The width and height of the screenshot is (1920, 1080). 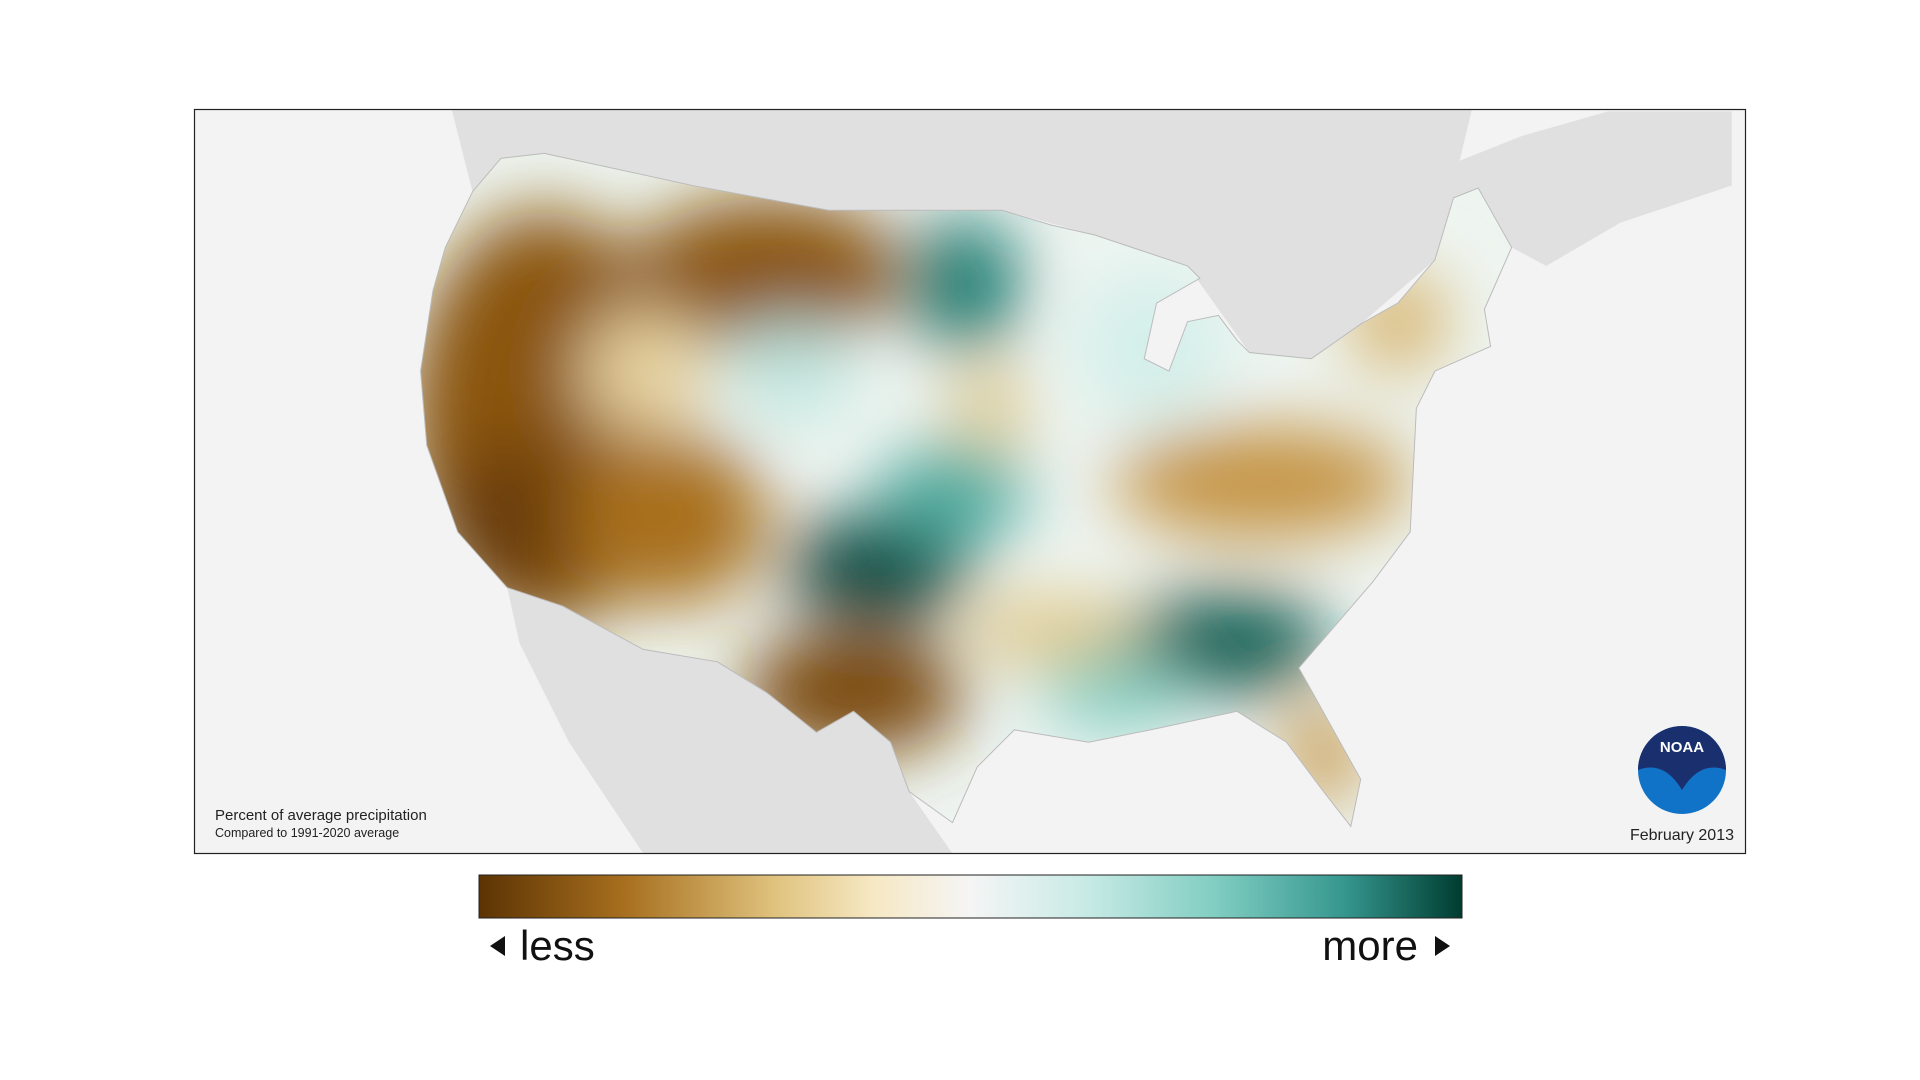 I want to click on noaa-logo: NOAA, so click(x=1682, y=770).